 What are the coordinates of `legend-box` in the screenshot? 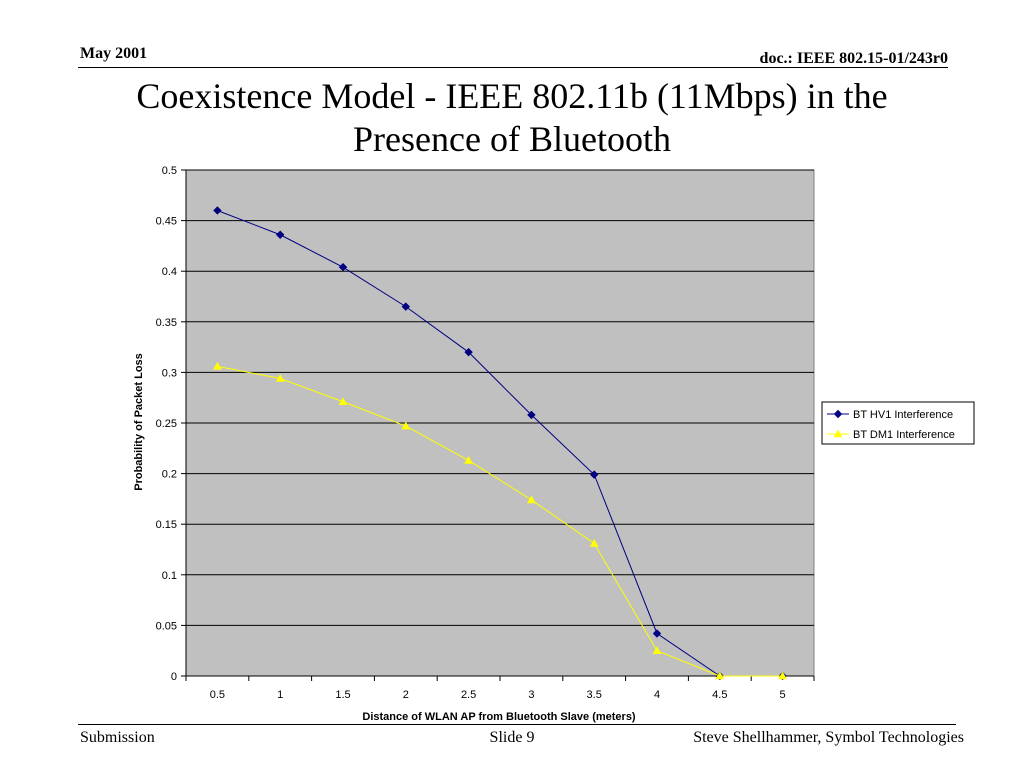 It's located at (898, 423).